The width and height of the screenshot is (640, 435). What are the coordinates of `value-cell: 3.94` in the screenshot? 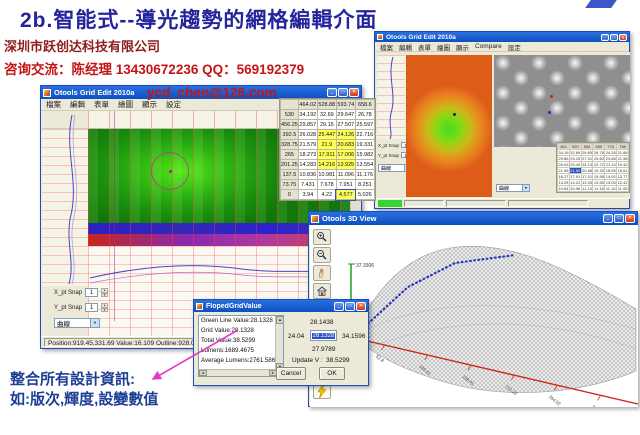 It's located at (307, 194).